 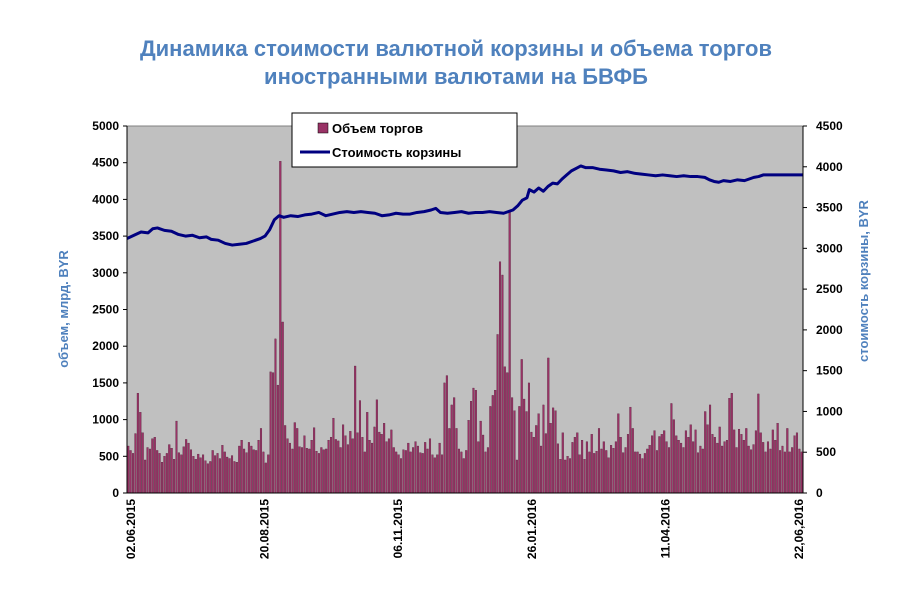 What do you see at coordinates (464, 205) in the screenshot?
I see `basket-cost-line` at bounding box center [464, 205].